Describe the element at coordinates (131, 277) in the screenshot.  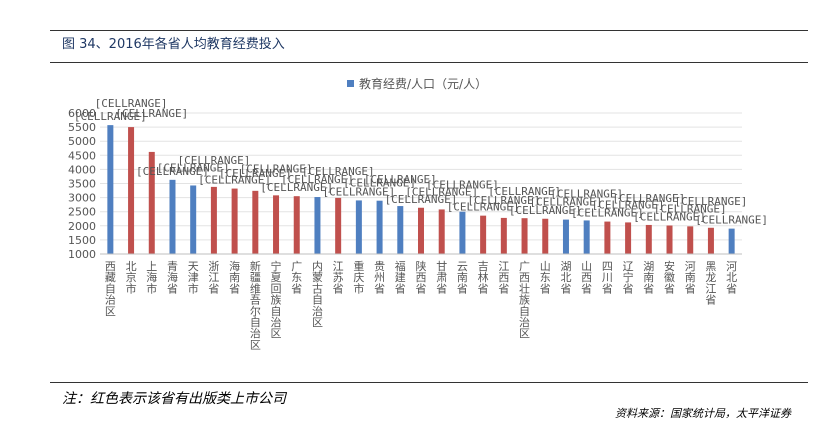
I see `x-tick-label: 北京市` at that location.